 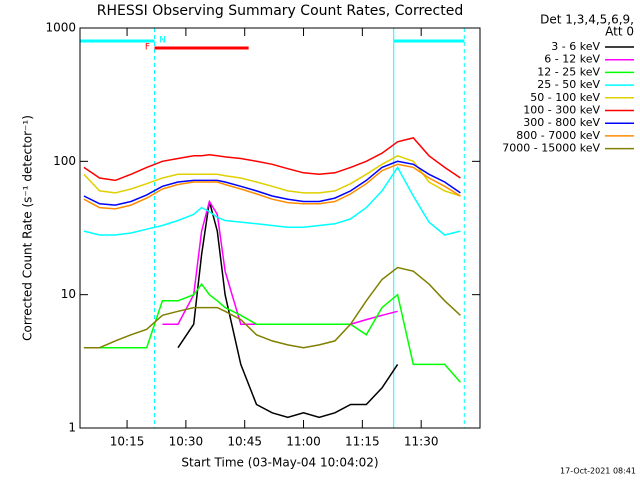 What do you see at coordinates (565, 97) in the screenshot?
I see `legend-label: 50 - 100 keV` at bounding box center [565, 97].